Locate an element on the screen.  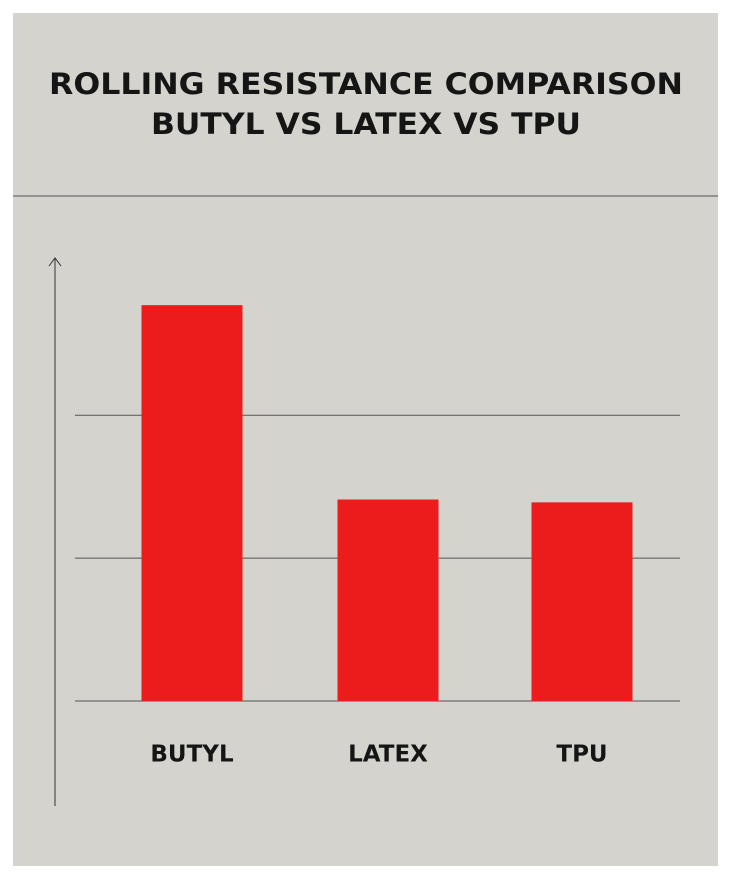
x-tick-label: LATEX is located at coordinates (388, 755).